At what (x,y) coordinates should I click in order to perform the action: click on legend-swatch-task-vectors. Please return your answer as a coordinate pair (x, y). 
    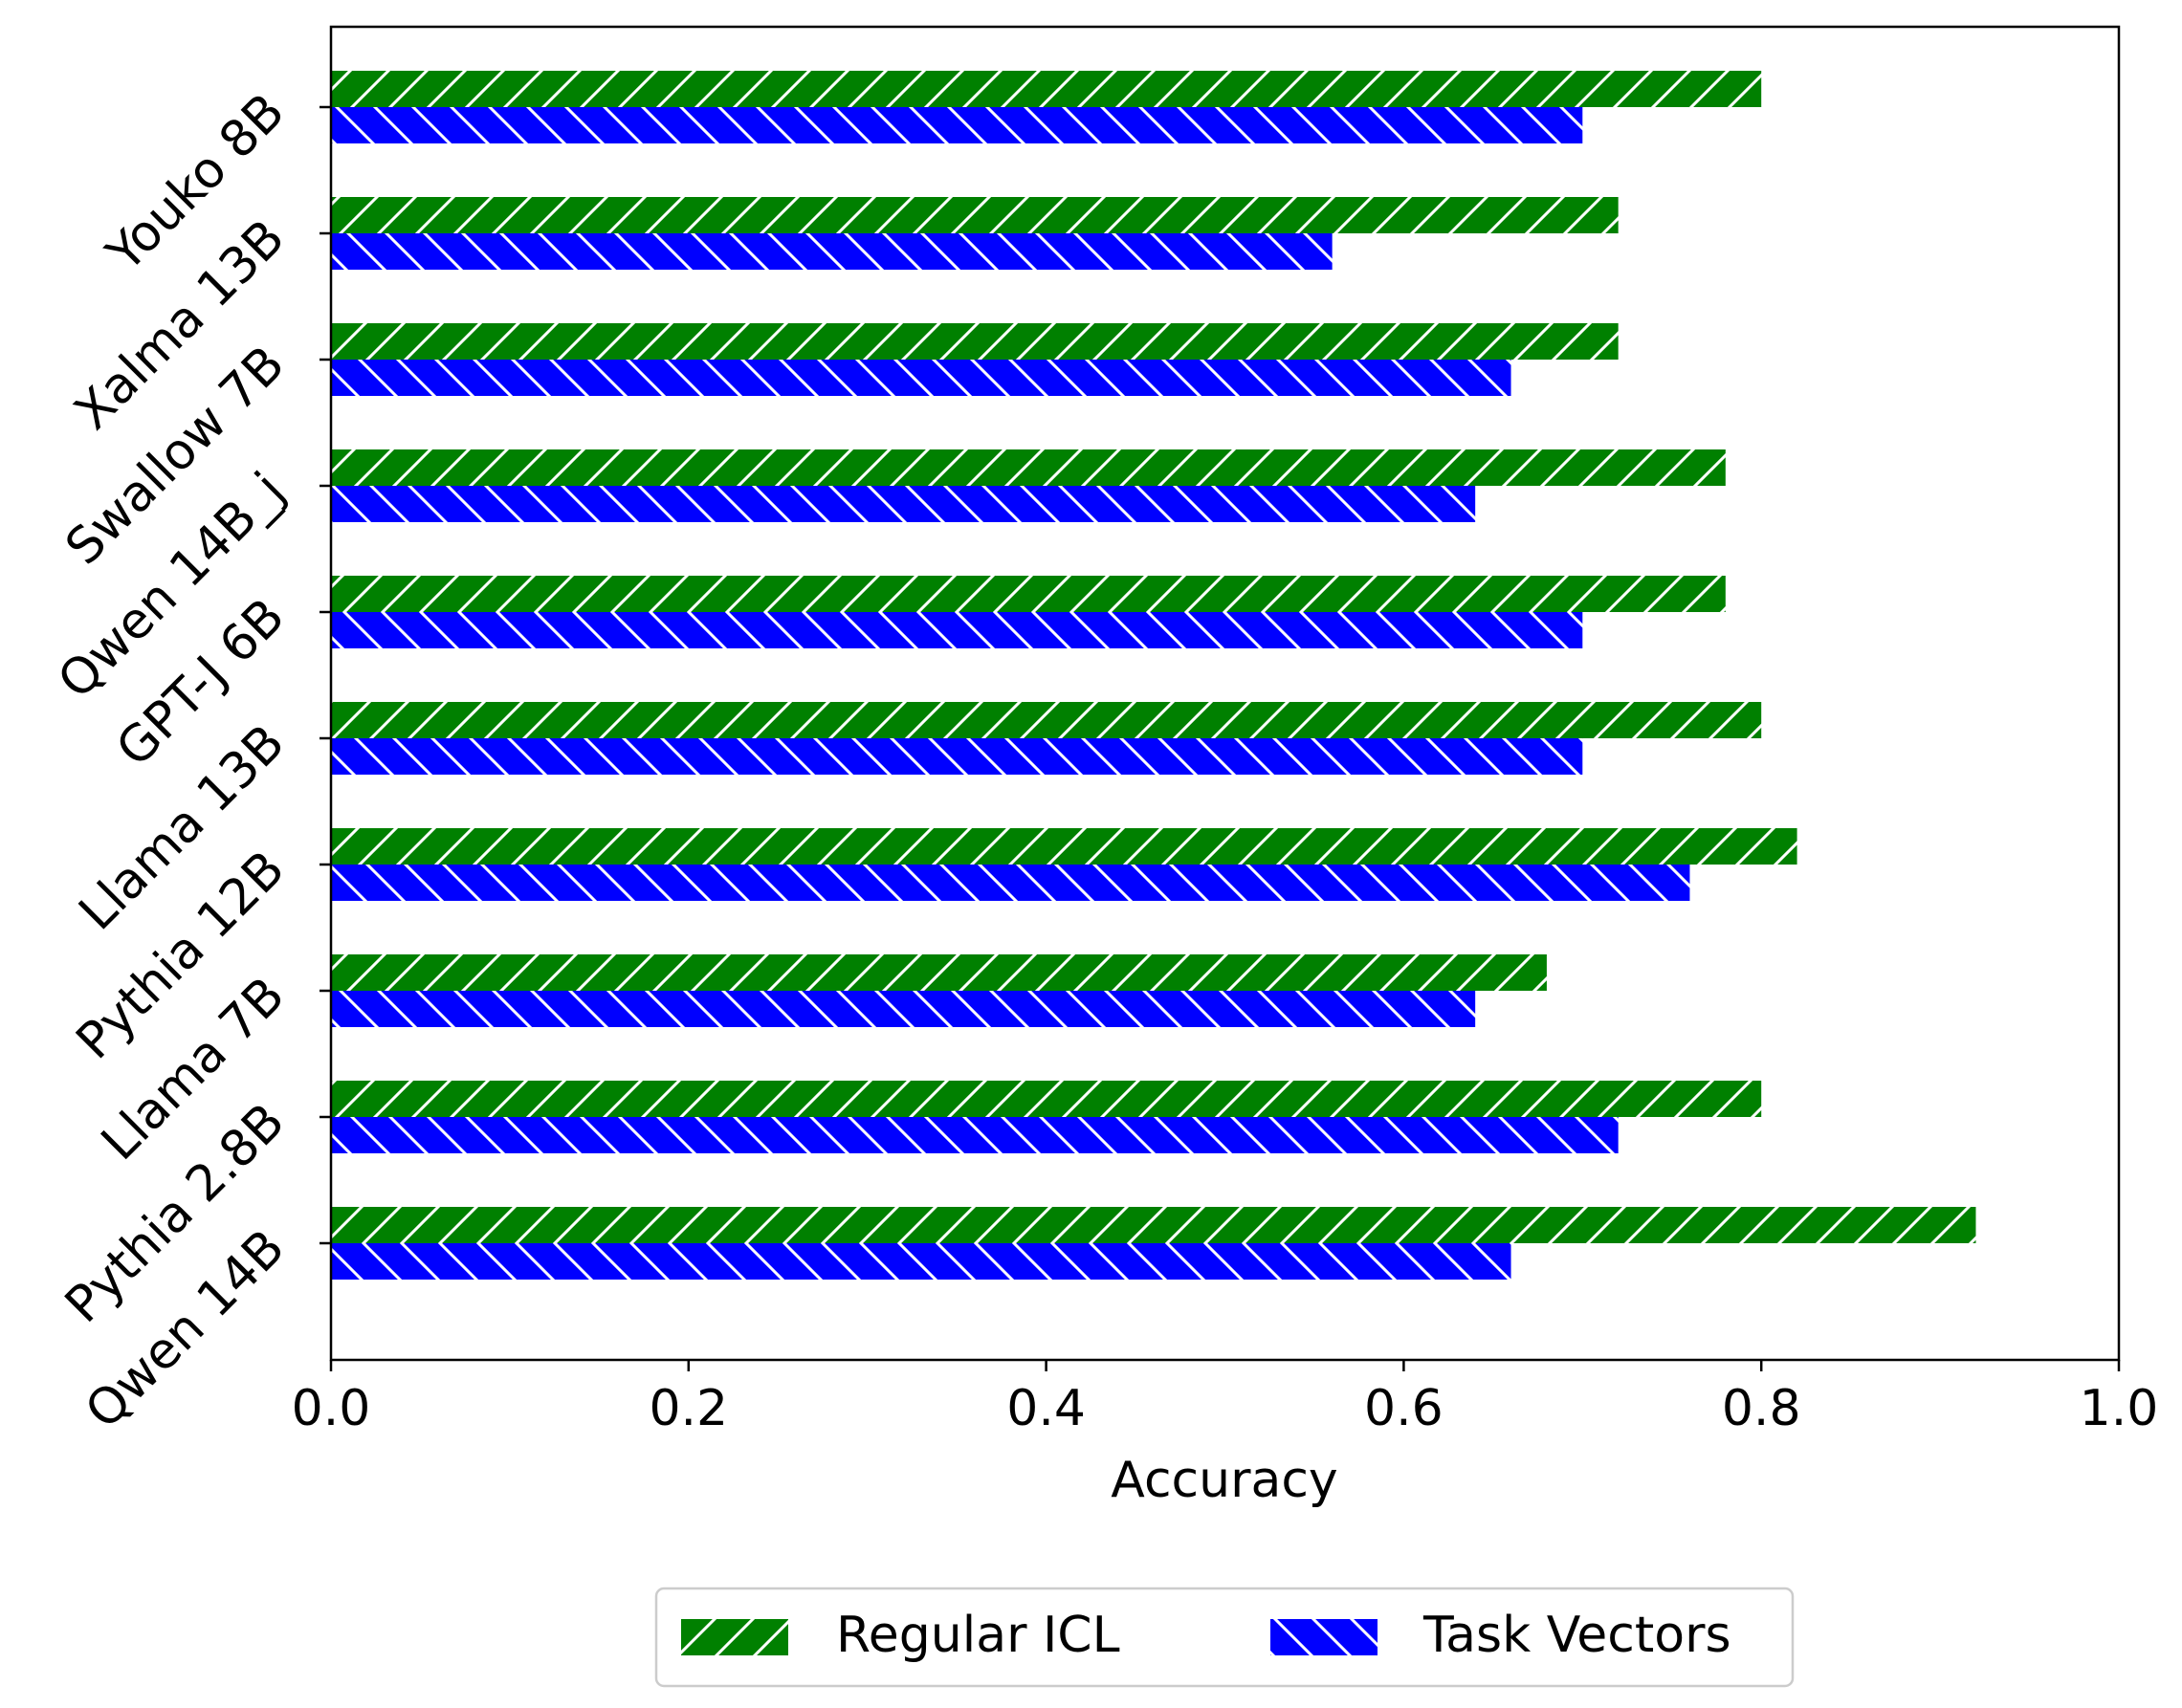
    Looking at the image, I should click on (1324, 1637).